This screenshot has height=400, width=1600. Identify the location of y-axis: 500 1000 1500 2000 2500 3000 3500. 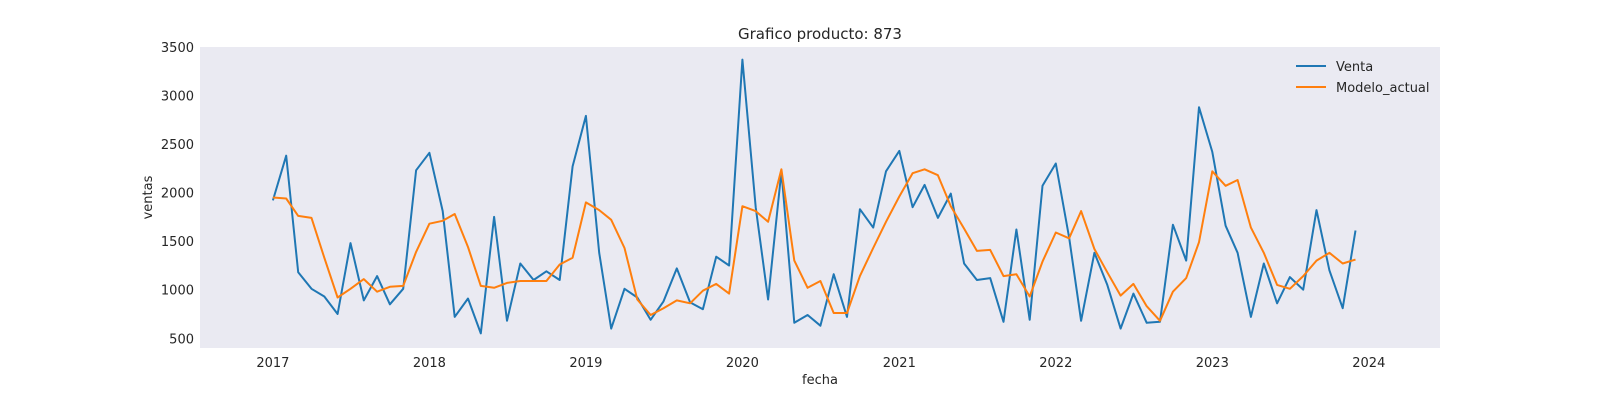
(177, 194).